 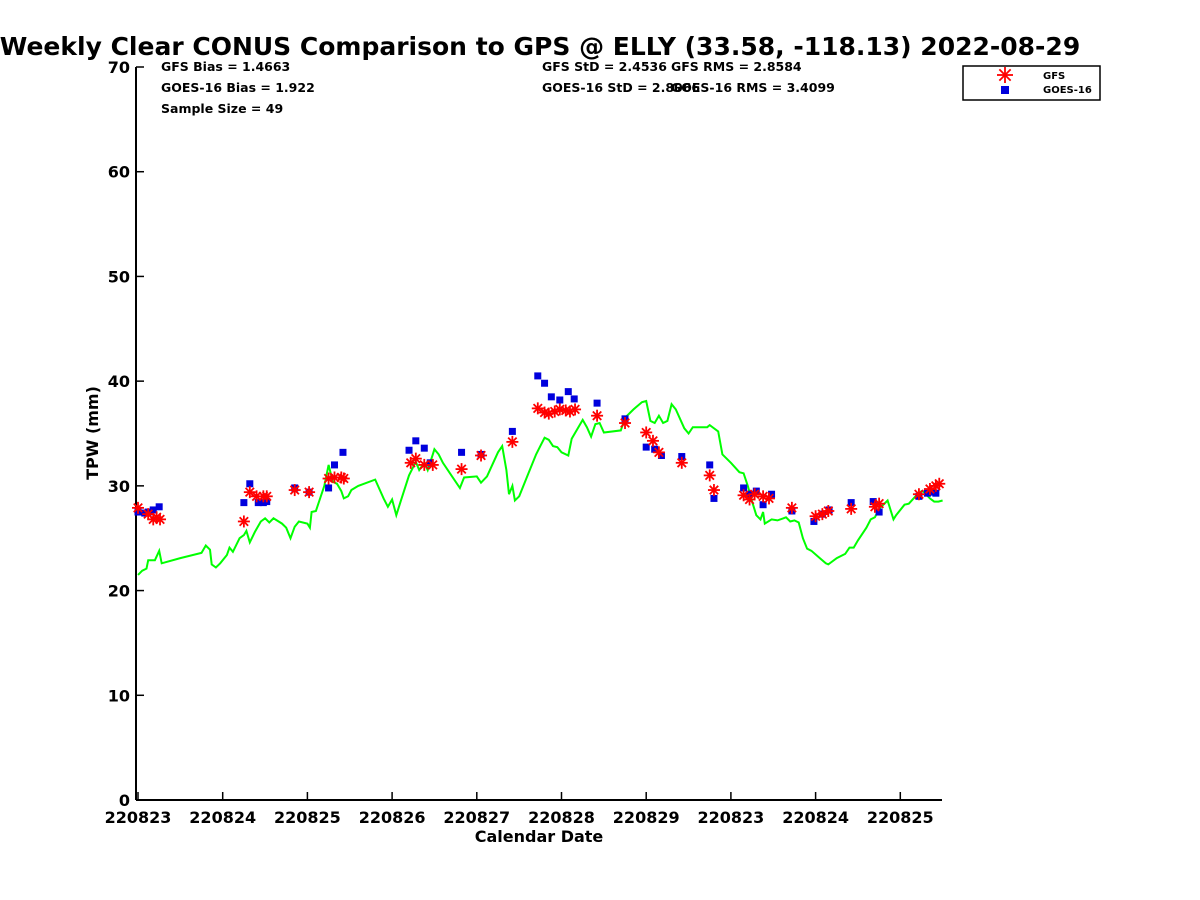 What do you see at coordinates (646, 817) in the screenshot?
I see `x-tick-label: 220829` at bounding box center [646, 817].